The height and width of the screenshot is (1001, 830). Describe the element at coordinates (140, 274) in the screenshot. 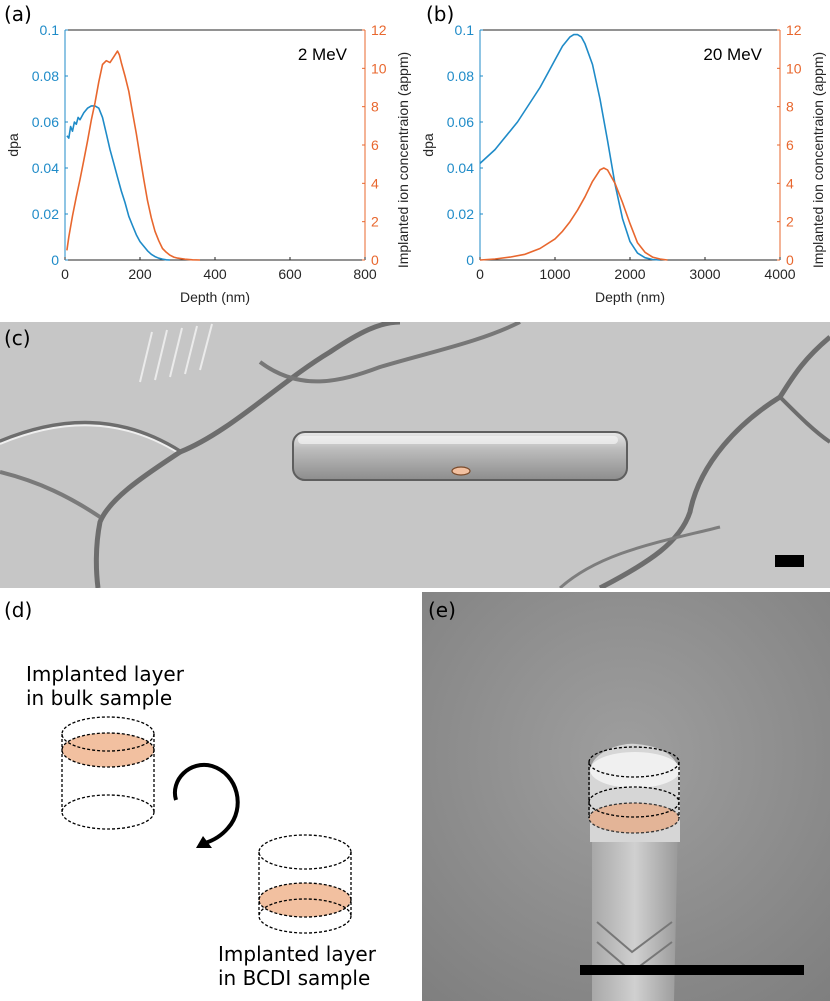

I see `chart-a-xtick-label-1: 200` at that location.